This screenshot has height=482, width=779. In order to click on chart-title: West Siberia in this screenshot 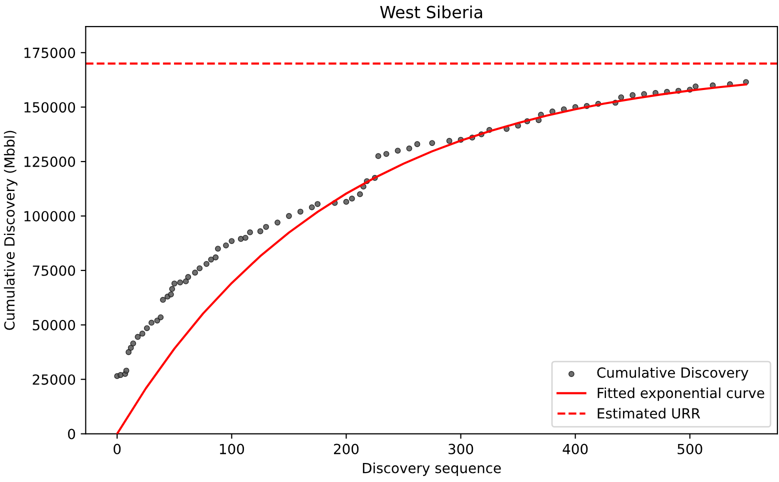, I will do `click(431, 12)`.